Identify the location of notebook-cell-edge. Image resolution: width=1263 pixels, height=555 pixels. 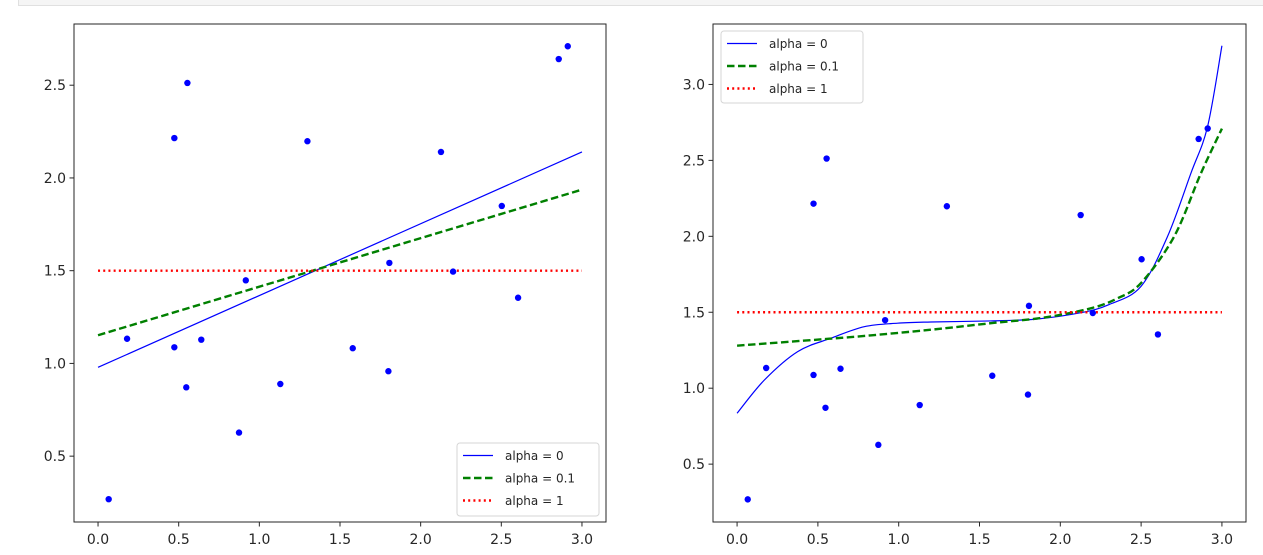
(640, 3).